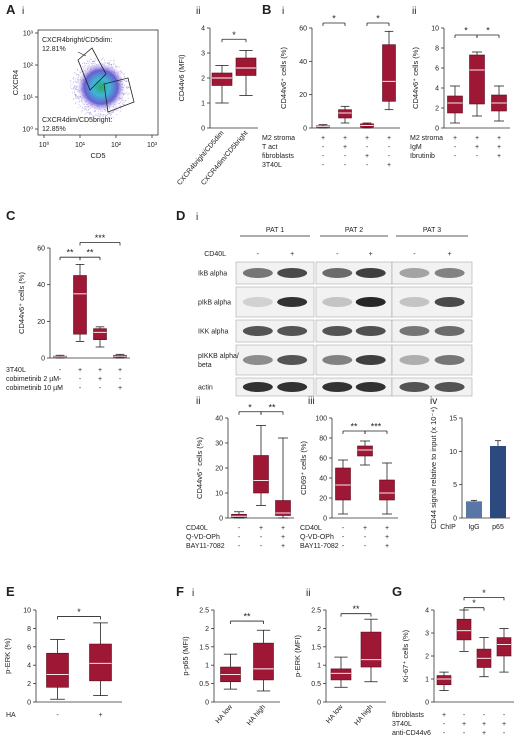 The image size is (520, 739). I want to click on patient-label: PAT 3, so click(432, 230).